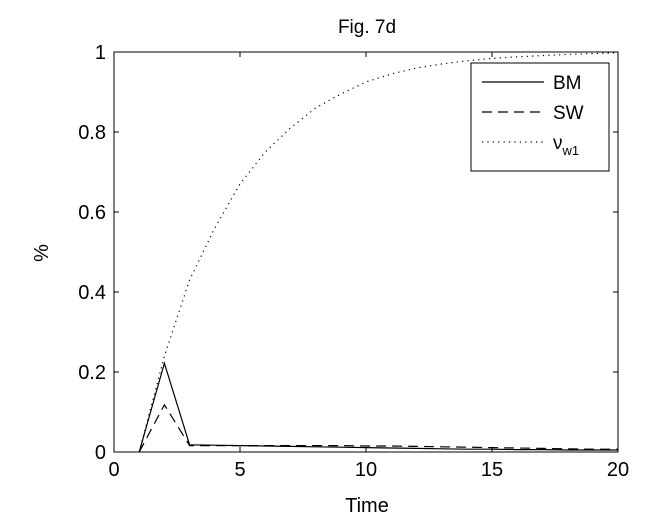 Image resolution: width=649 pixels, height=523 pixels. Describe the element at coordinates (568, 113) in the screenshot. I see `legend-label: SW` at that location.